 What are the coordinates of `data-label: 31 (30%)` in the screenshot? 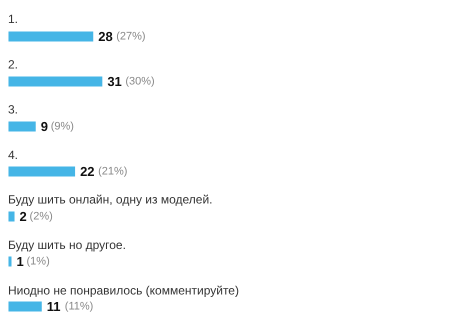 It's located at (131, 81).